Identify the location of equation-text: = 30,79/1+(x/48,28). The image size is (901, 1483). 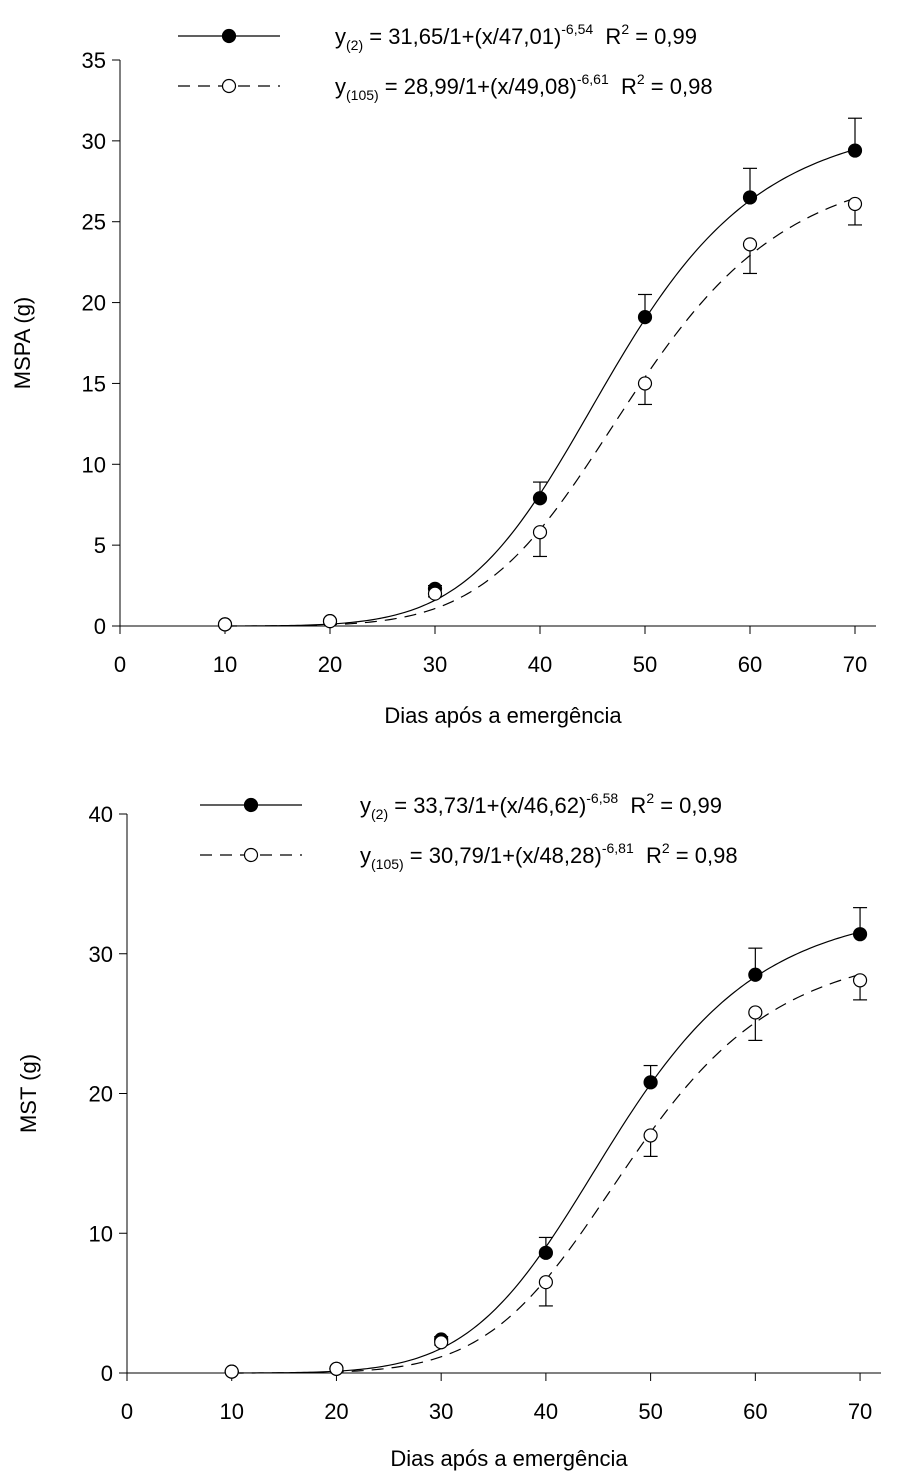
(503, 855).